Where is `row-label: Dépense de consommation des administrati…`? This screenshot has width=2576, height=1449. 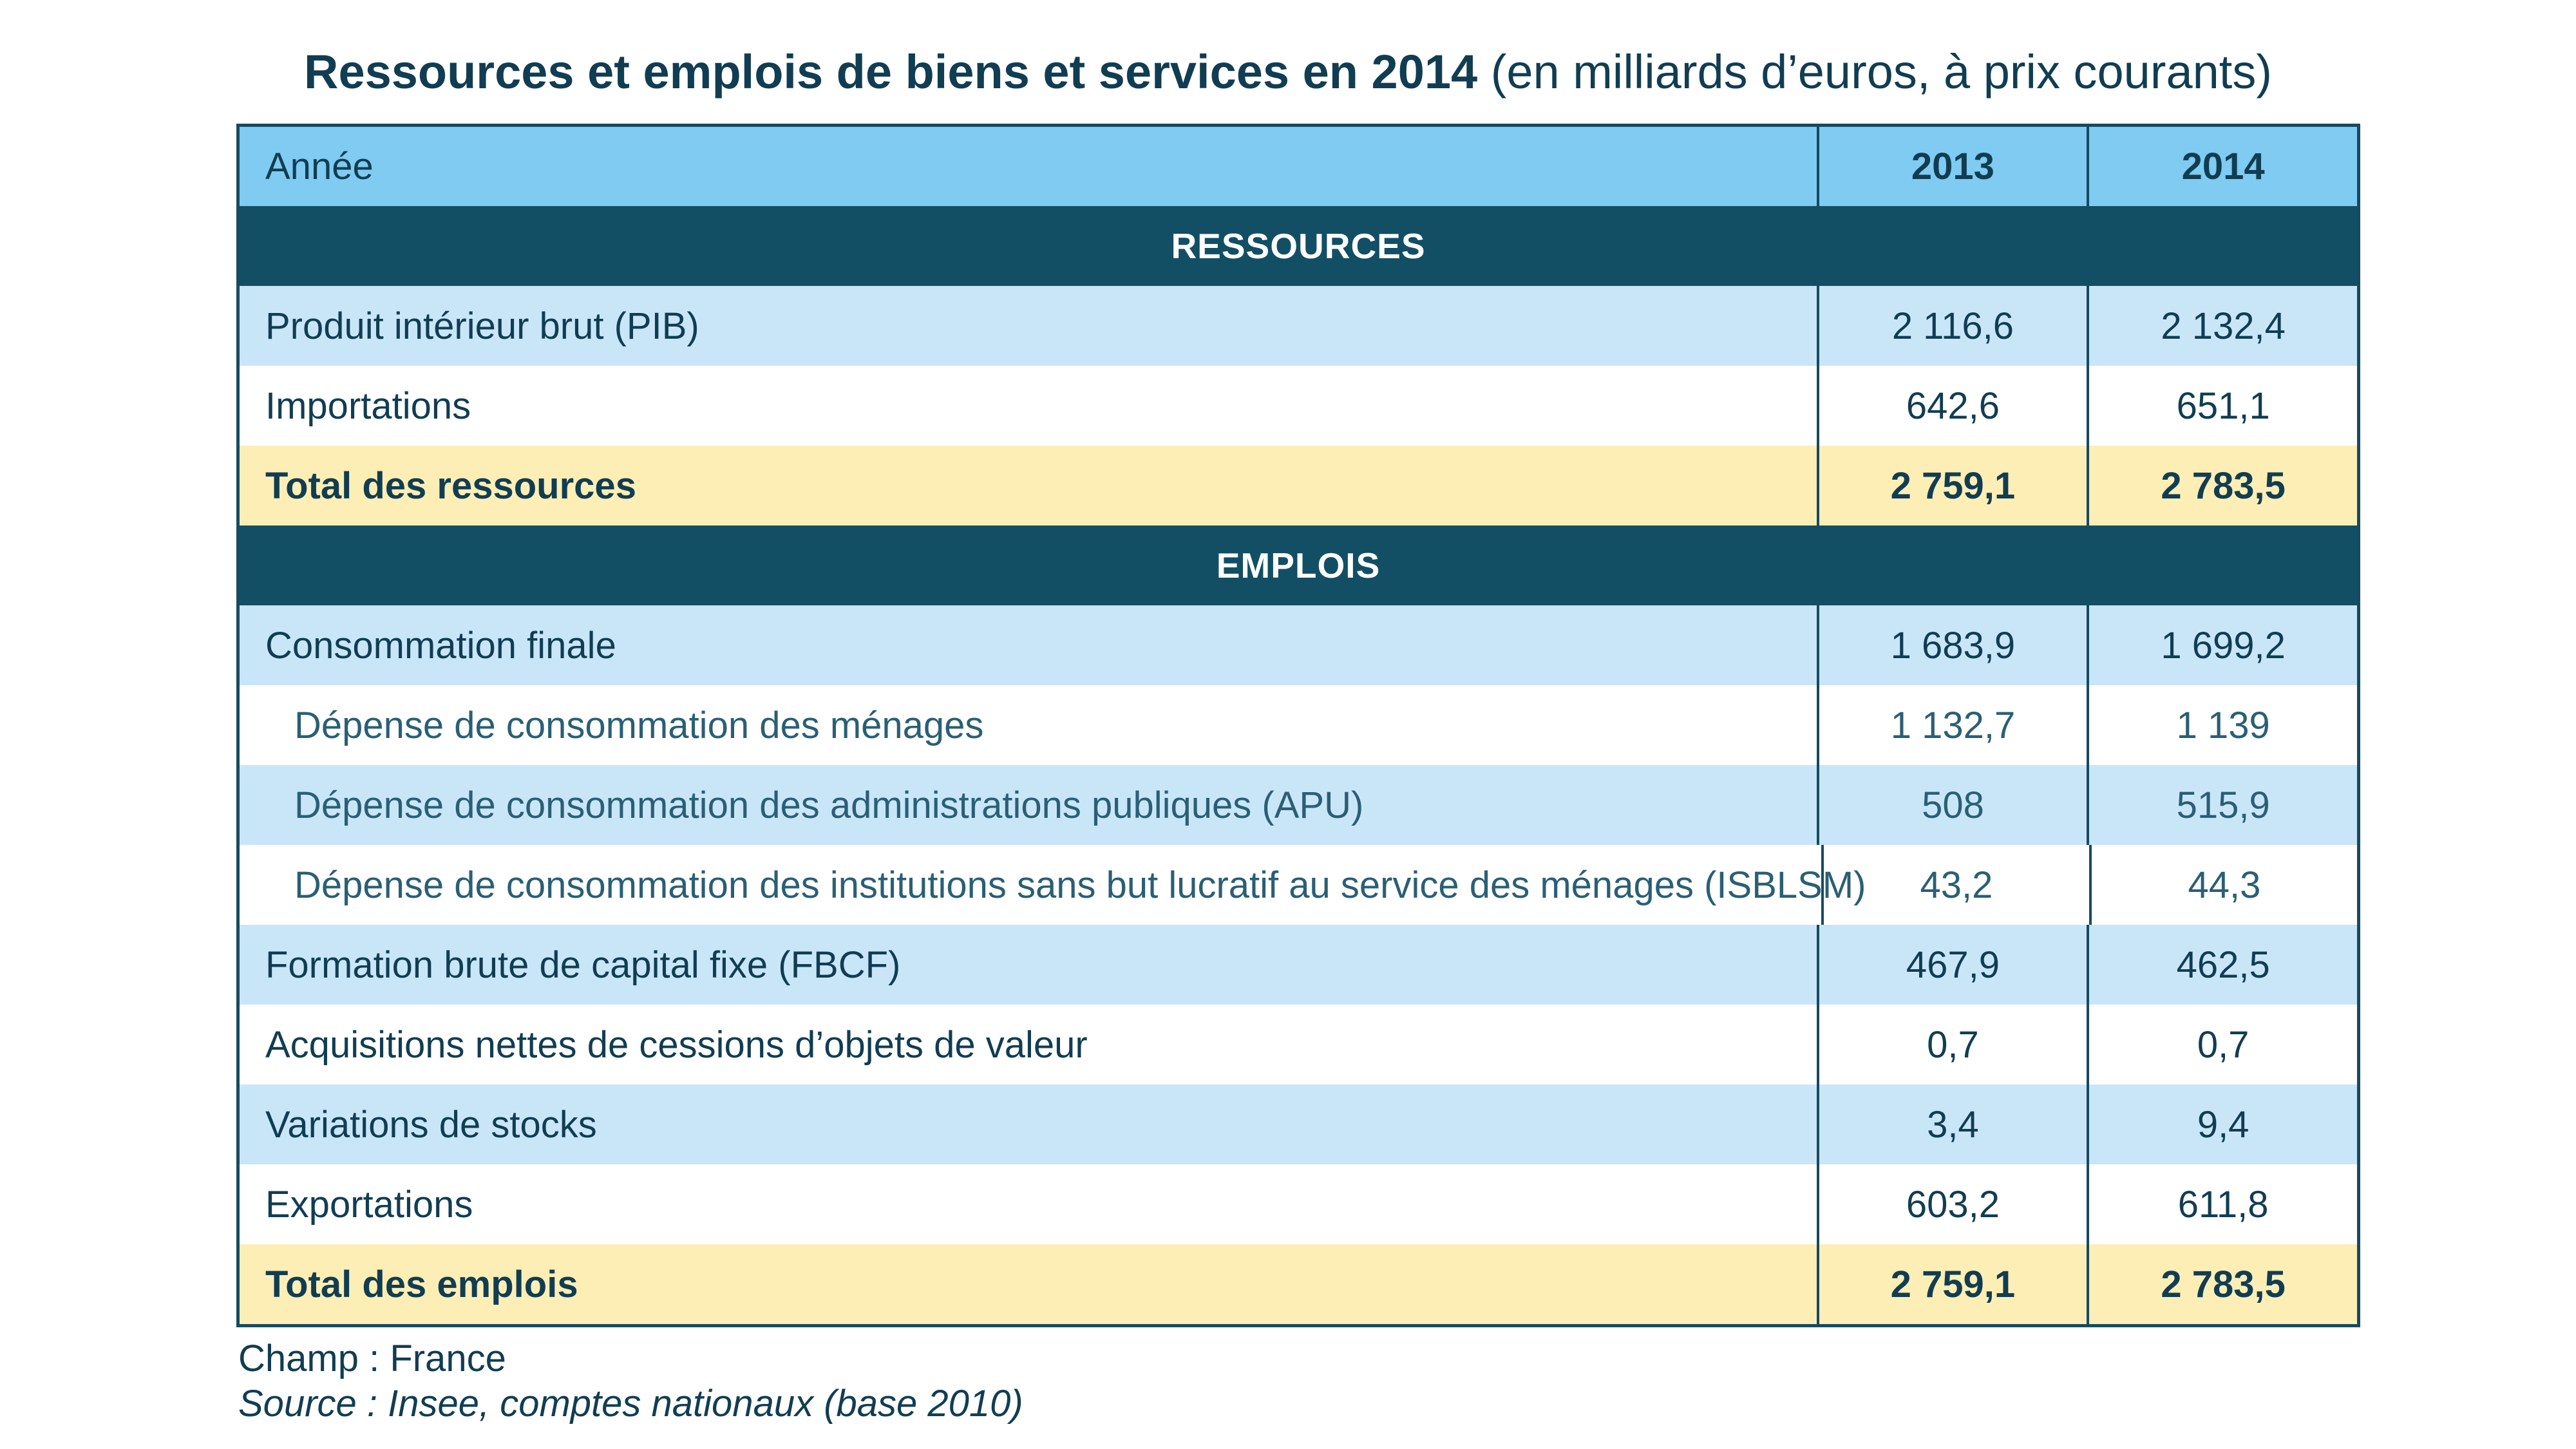
row-label: Dépense de consommation des administrati… is located at coordinates (829, 805).